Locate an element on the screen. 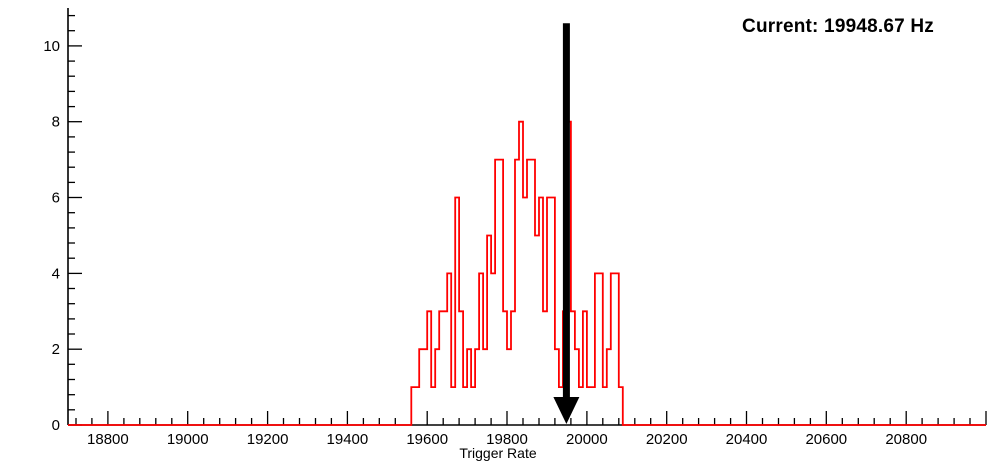  svg-text: 20000 is located at coordinates (587, 439).